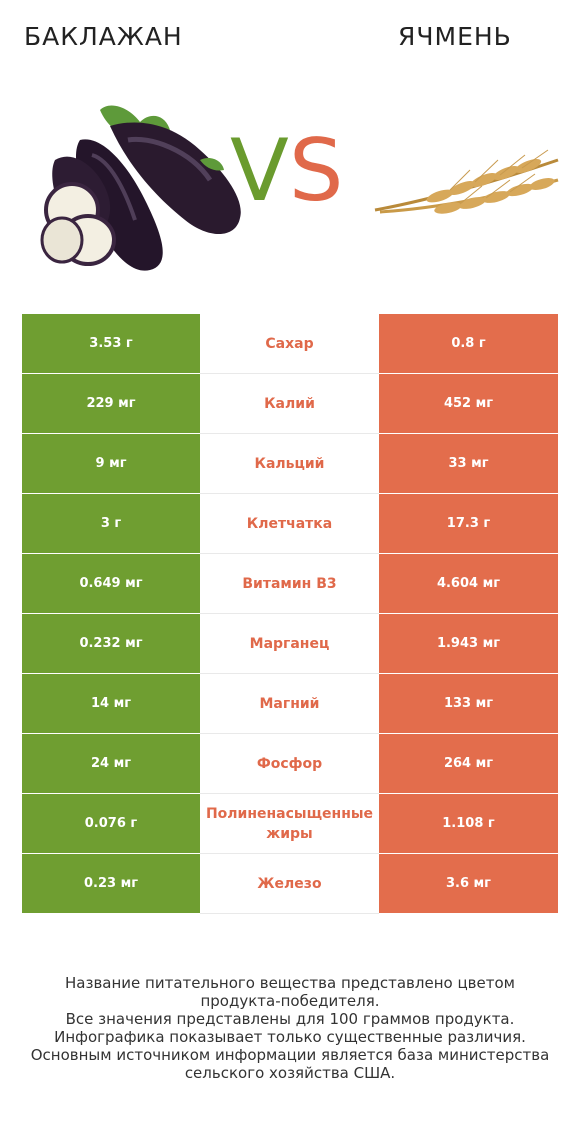 Image resolution: width=580 pixels, height=1144 pixels. Describe the element at coordinates (111, 523) in the screenshot. I see `left-value-cell: 3 г` at that location.